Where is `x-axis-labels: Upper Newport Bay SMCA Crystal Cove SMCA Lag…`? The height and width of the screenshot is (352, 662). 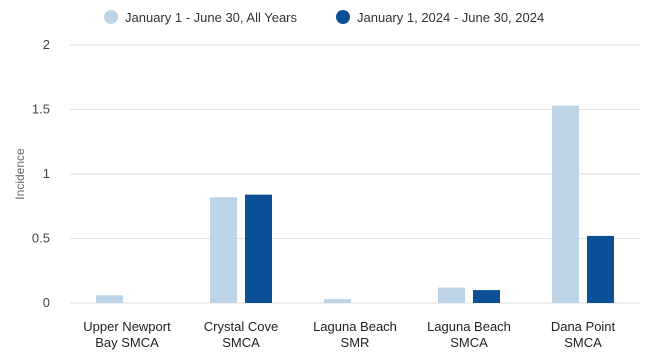
x-axis-labels: Upper Newport Bay SMCA Crystal Cove SMCA Lag… is located at coordinates (349, 334).